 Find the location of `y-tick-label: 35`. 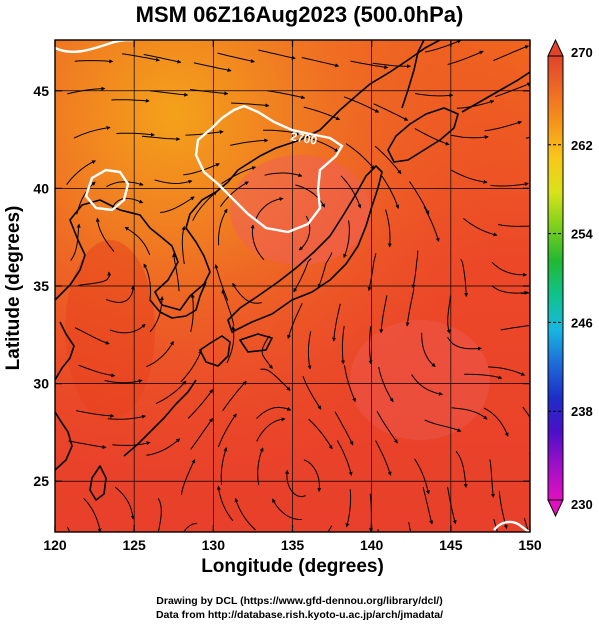

y-tick-label: 35 is located at coordinates (41, 286).